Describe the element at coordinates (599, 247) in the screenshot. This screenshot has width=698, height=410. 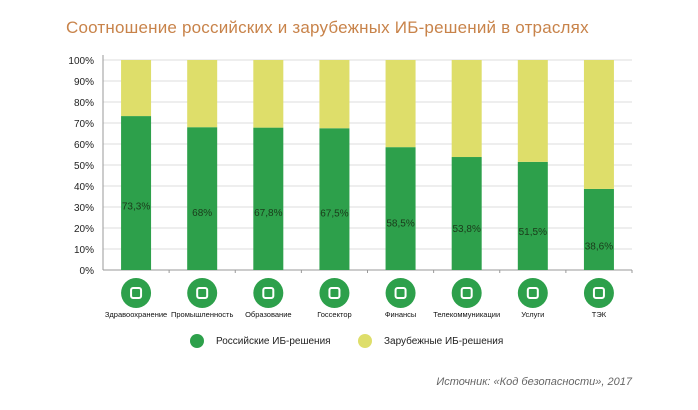
I see `data-label: 38,6%` at that location.